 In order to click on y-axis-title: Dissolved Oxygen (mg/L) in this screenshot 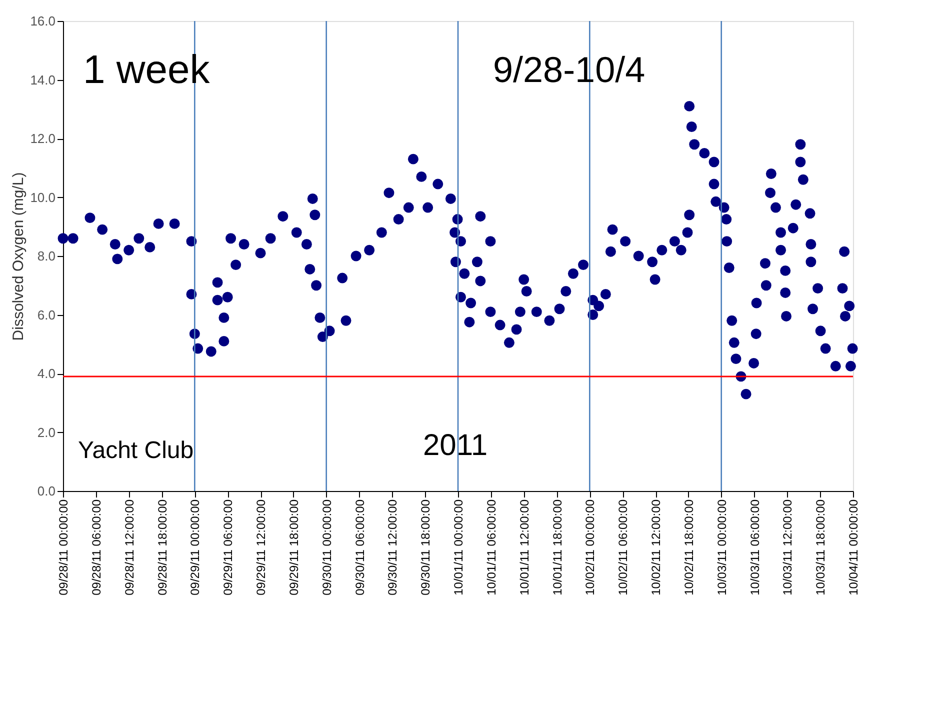, I will do `click(19, 256)`.